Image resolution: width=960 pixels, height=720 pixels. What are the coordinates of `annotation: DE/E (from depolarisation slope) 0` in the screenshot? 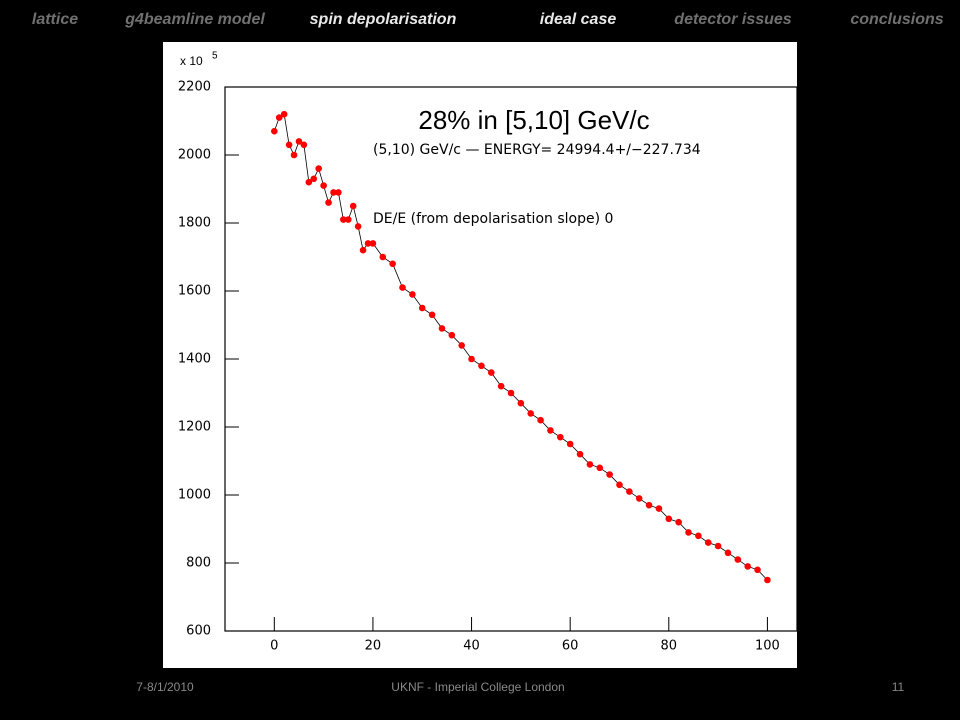 It's located at (493, 219).